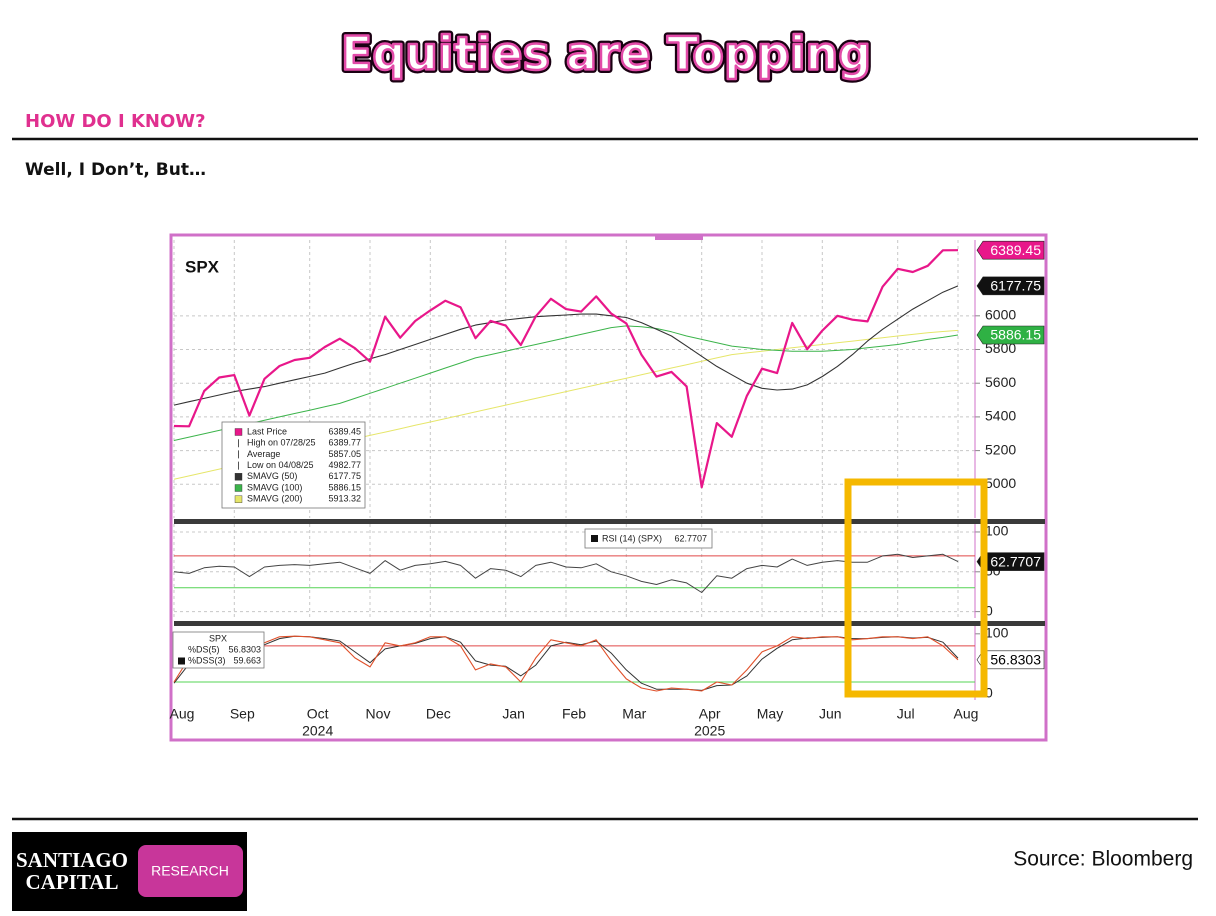 This screenshot has height=916, width=1216. I want to click on legend-value: 59.663, so click(247, 660).